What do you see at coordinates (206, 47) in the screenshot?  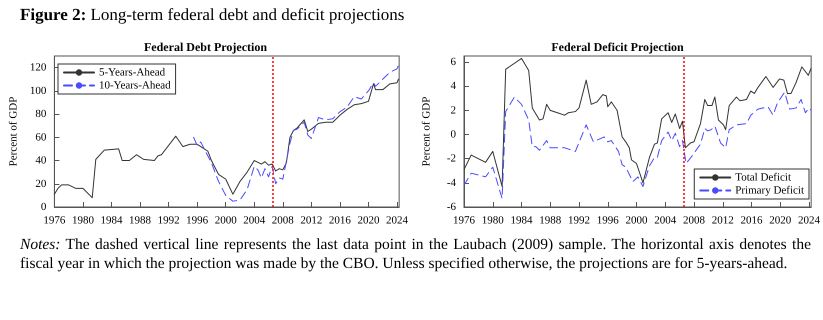 I see `chart-title: Federal Debt Projection` at bounding box center [206, 47].